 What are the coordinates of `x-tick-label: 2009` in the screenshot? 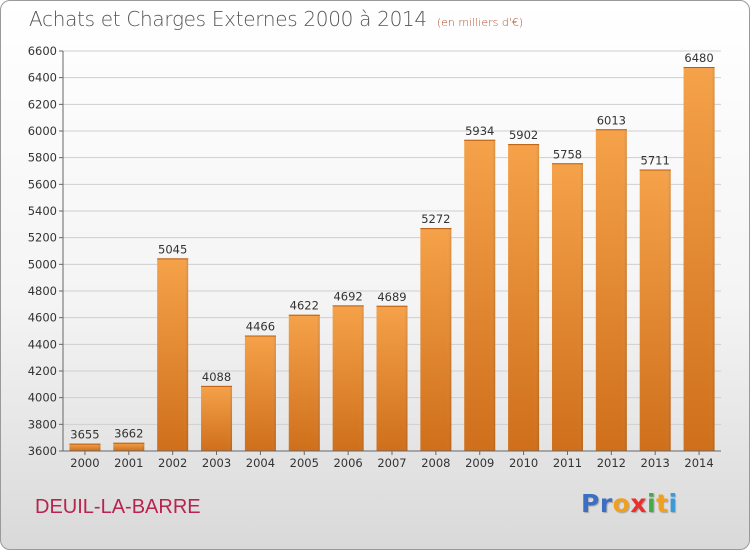 It's located at (479, 463).